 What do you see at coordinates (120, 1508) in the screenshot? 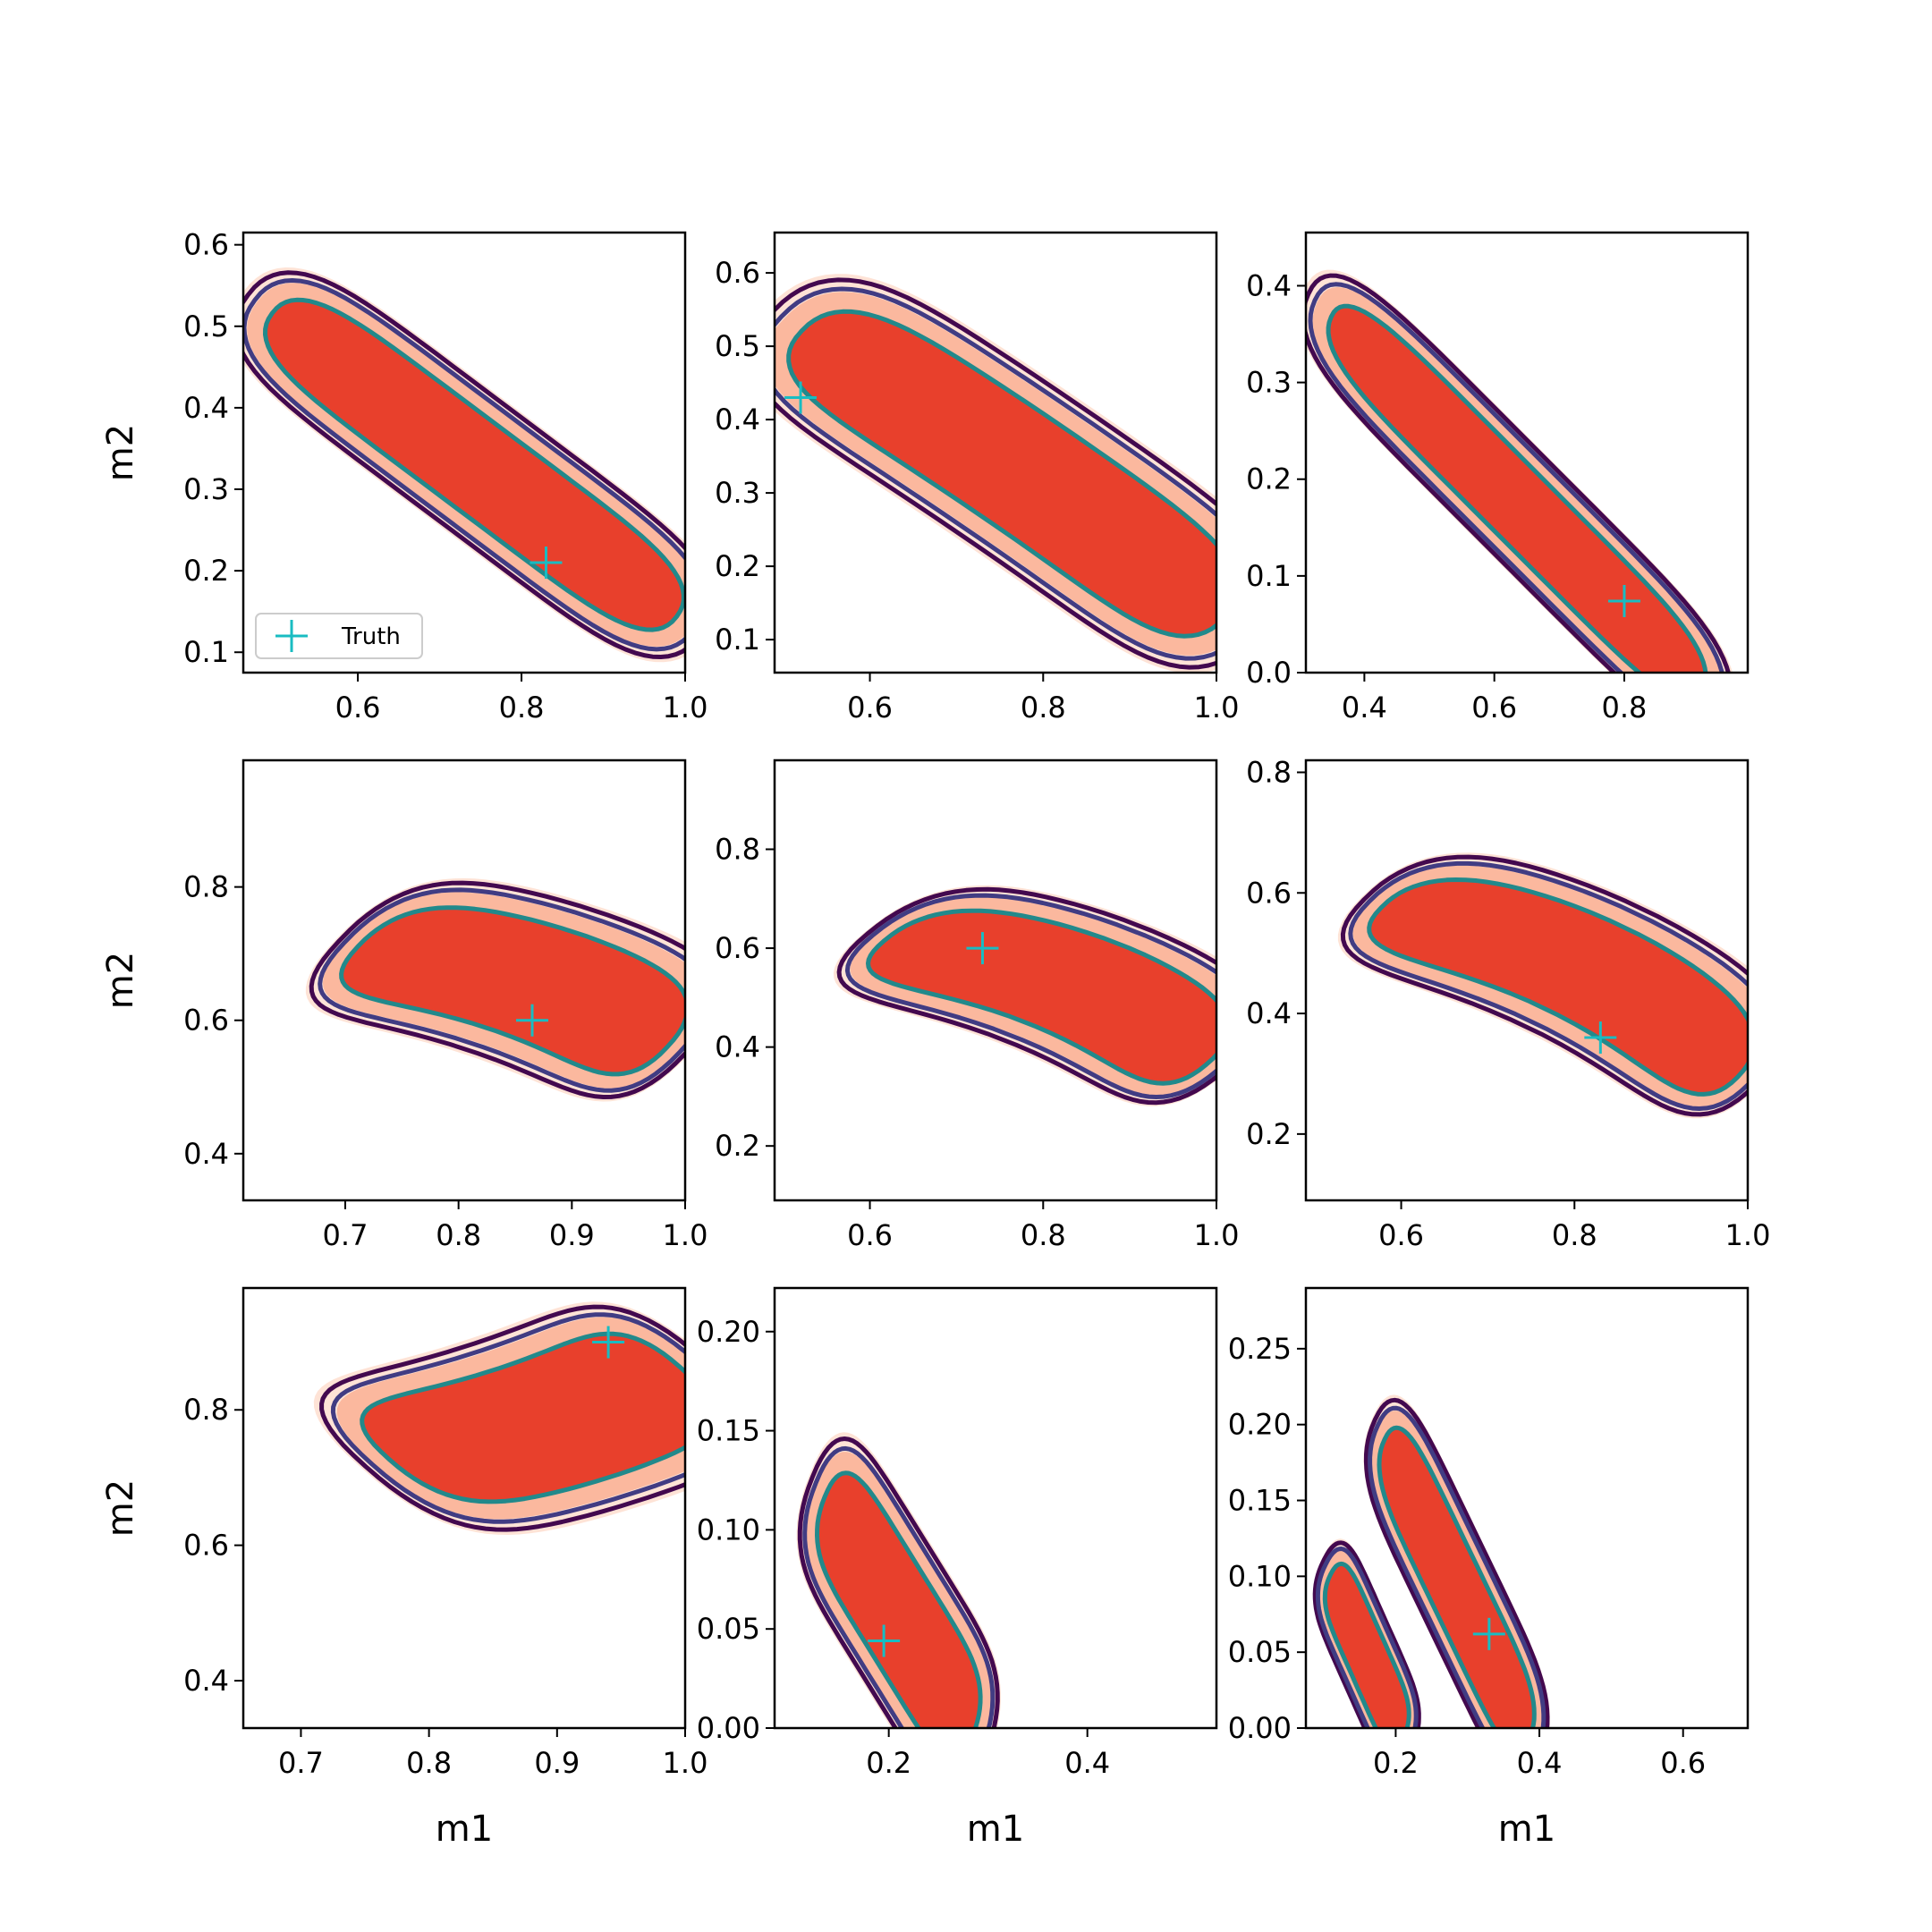
I see `y-axis-label: m2` at bounding box center [120, 1508].